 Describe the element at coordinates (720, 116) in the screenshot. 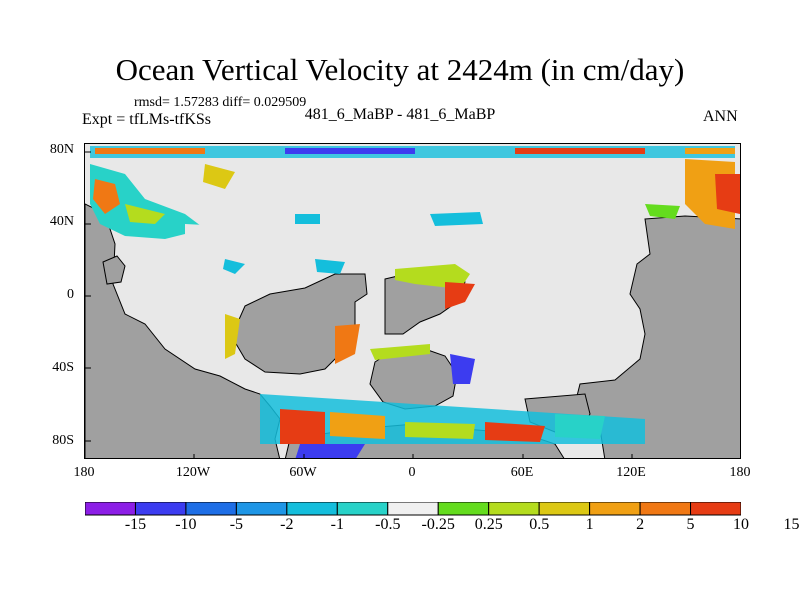

I see `season-label: ANN` at that location.